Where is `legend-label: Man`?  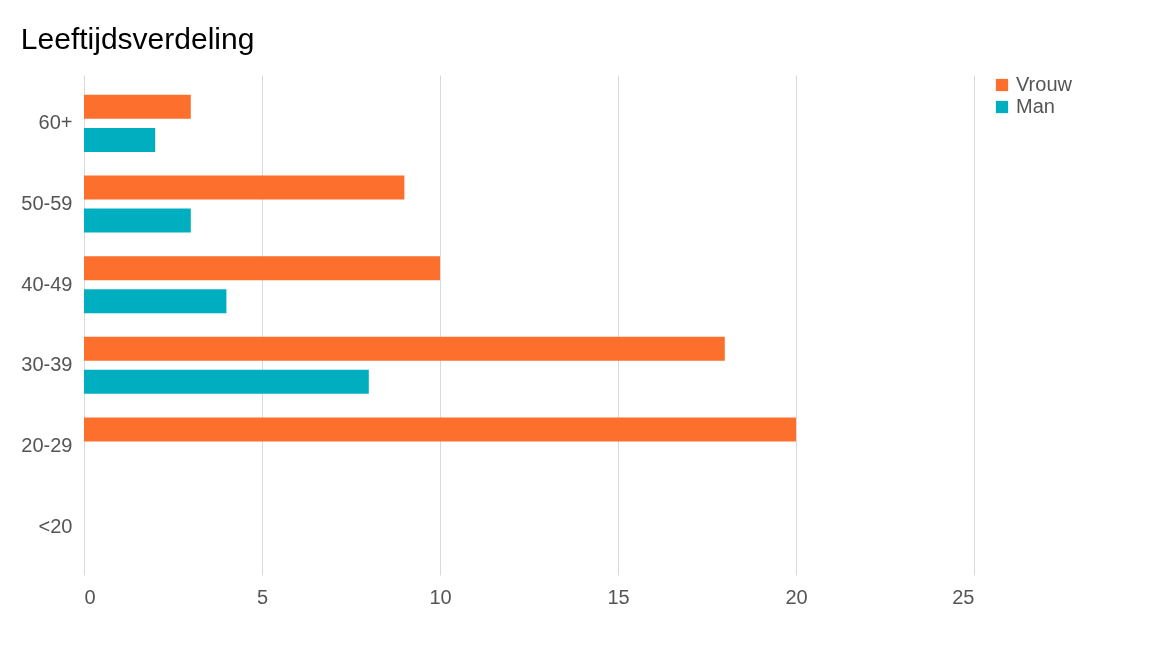 legend-label: Man is located at coordinates (1035, 106).